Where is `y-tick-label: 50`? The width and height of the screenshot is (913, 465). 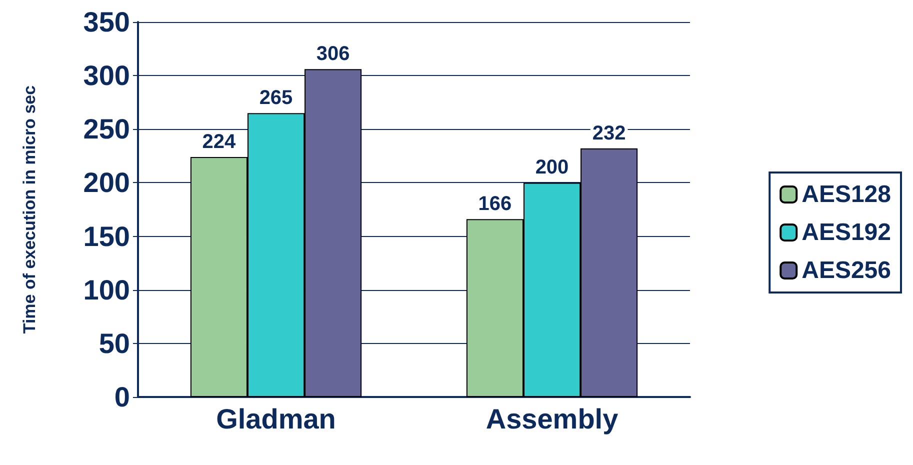 y-tick-label: 50 is located at coordinates (114, 343).